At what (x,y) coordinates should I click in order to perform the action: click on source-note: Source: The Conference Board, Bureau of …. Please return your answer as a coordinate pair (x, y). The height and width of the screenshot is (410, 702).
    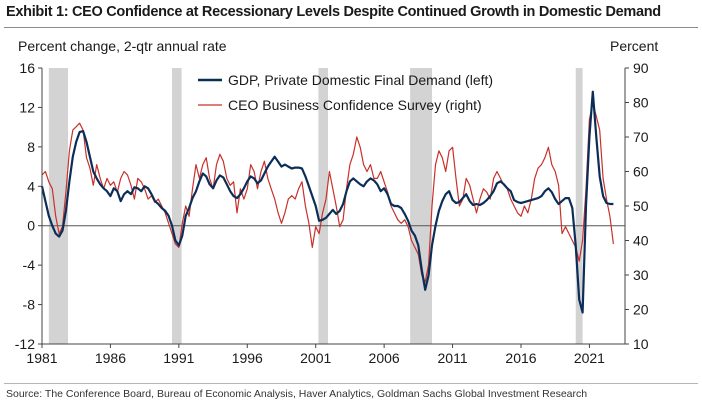
    Looking at the image, I should click on (297, 394).